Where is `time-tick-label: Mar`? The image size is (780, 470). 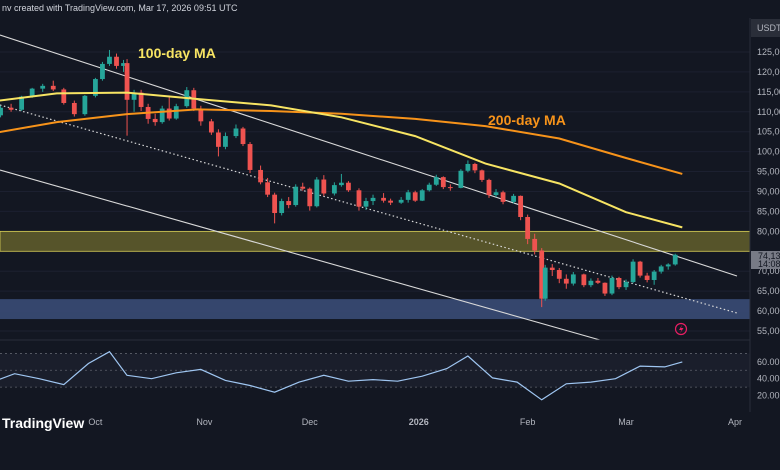 time-tick-label: Mar is located at coordinates (626, 422).